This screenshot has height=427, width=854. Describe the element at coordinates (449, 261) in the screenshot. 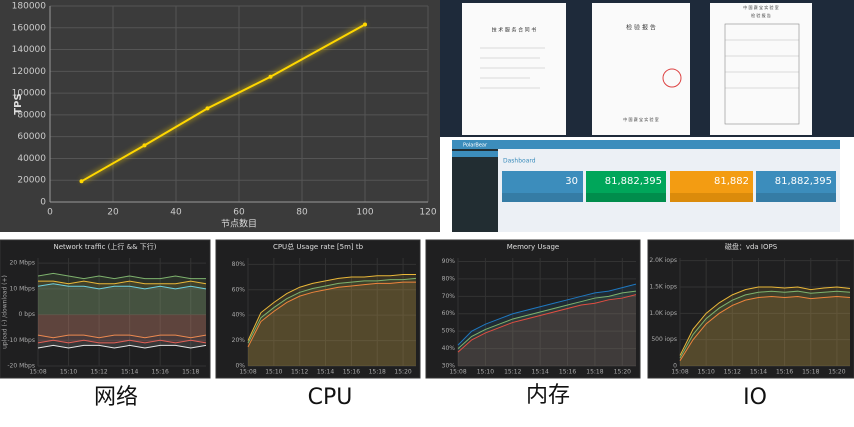

I see `y-tick-label: 90%` at that location.